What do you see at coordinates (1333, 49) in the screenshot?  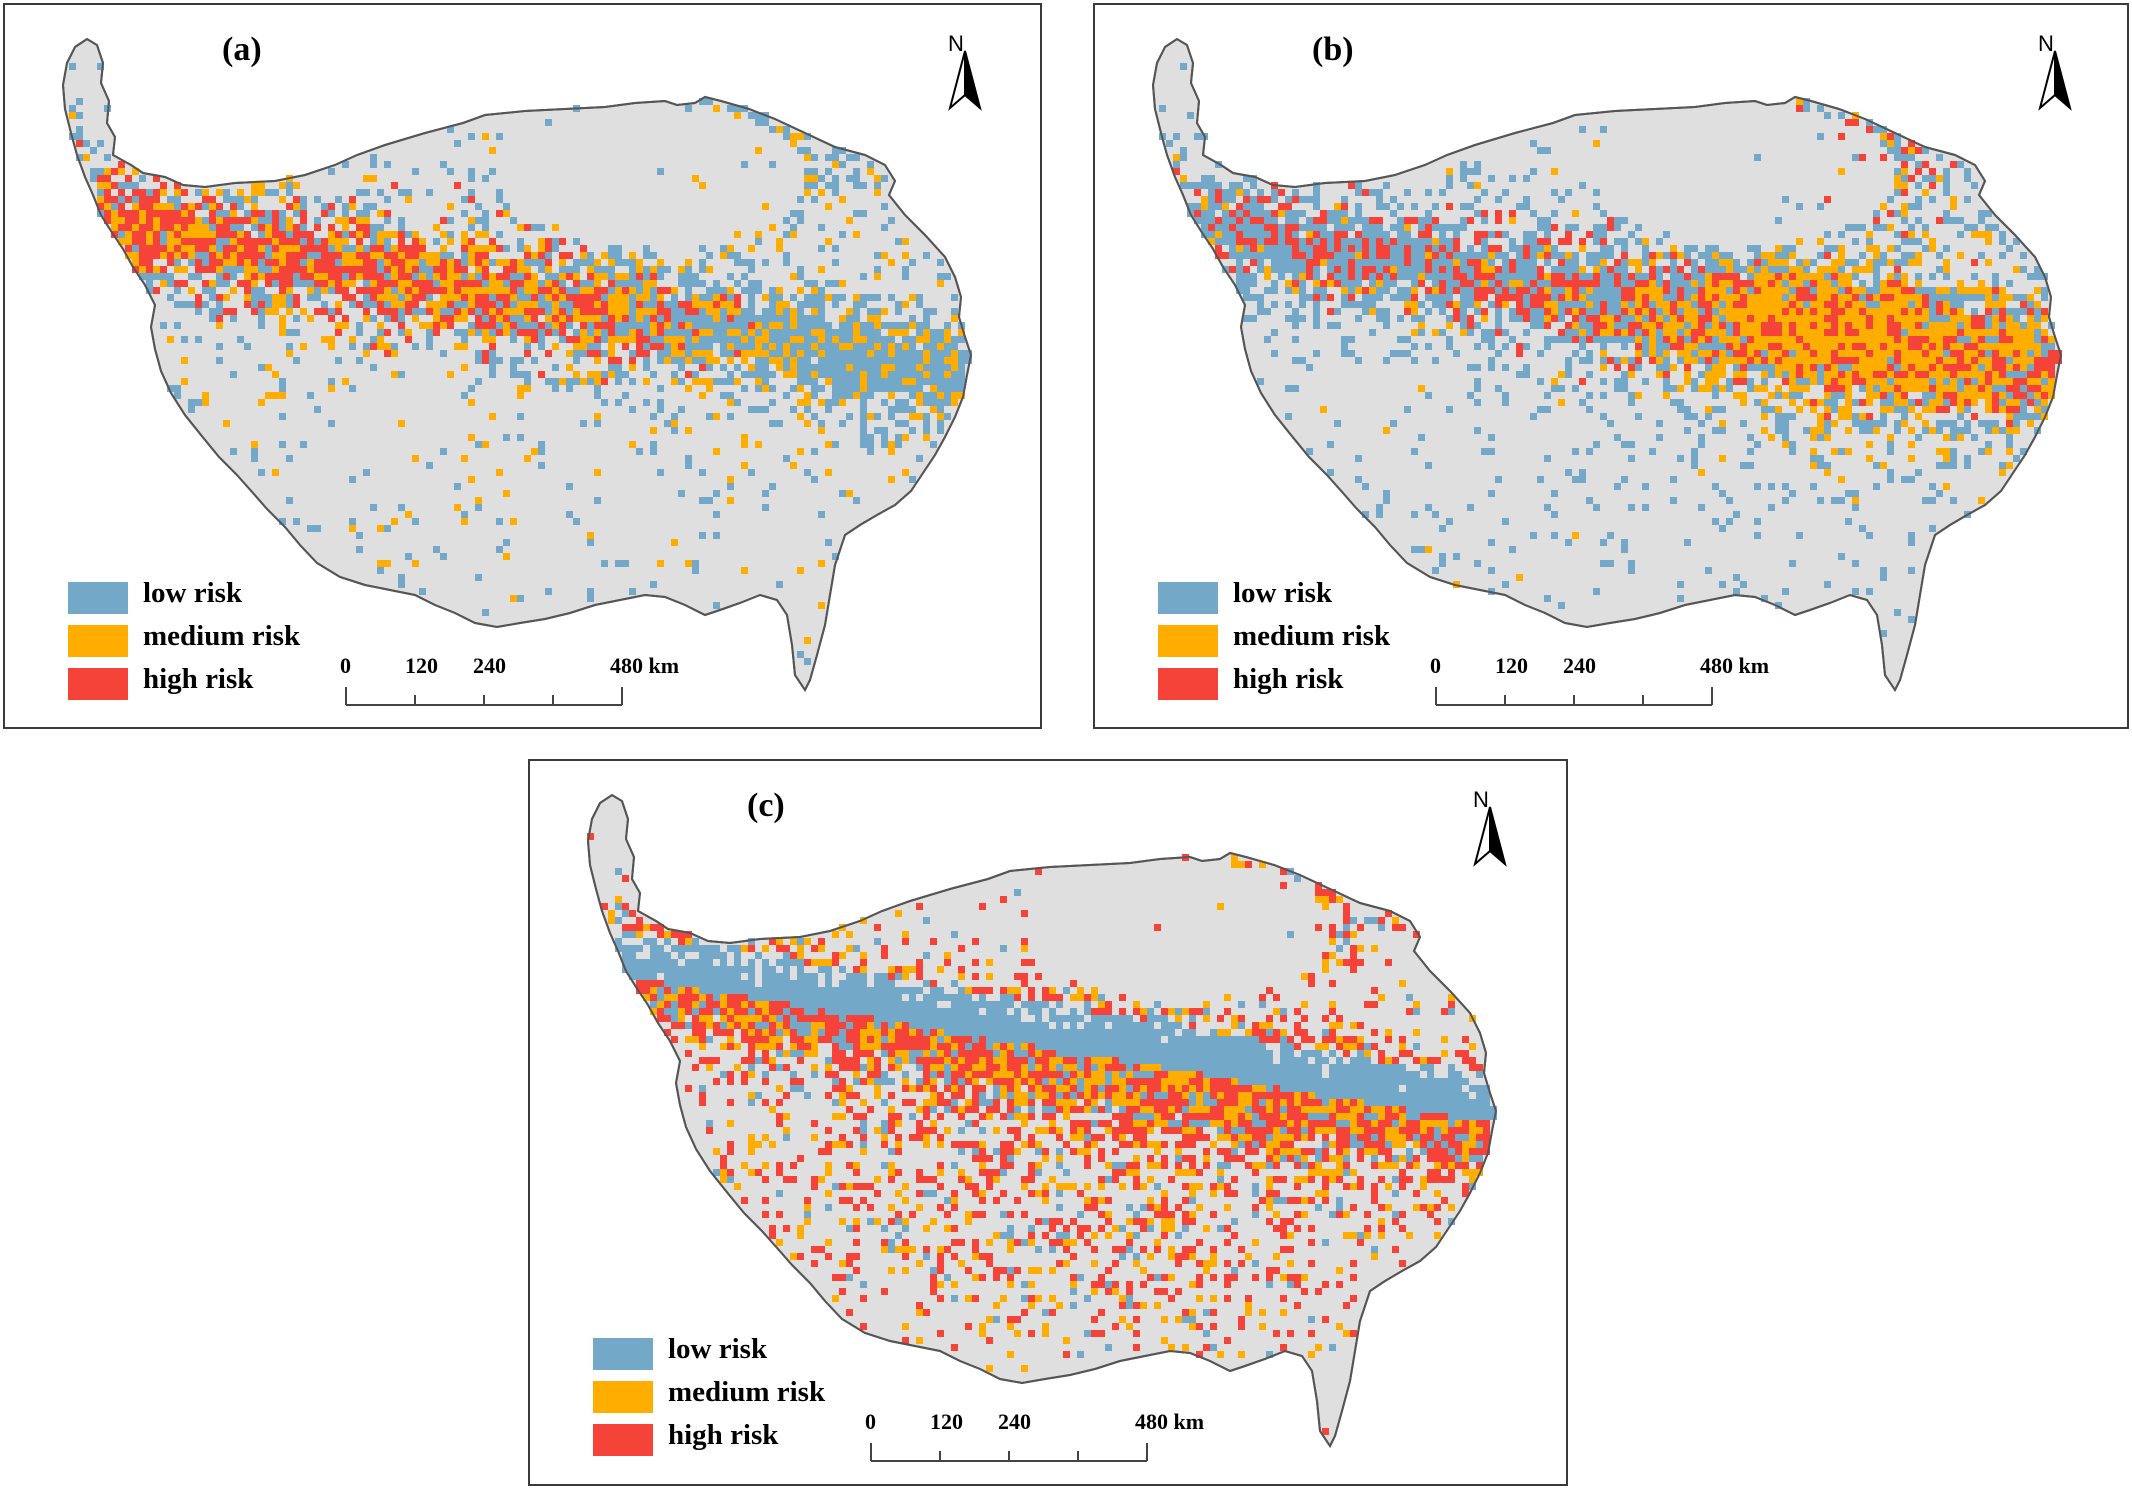 I see `panel-label: (b)` at bounding box center [1333, 49].